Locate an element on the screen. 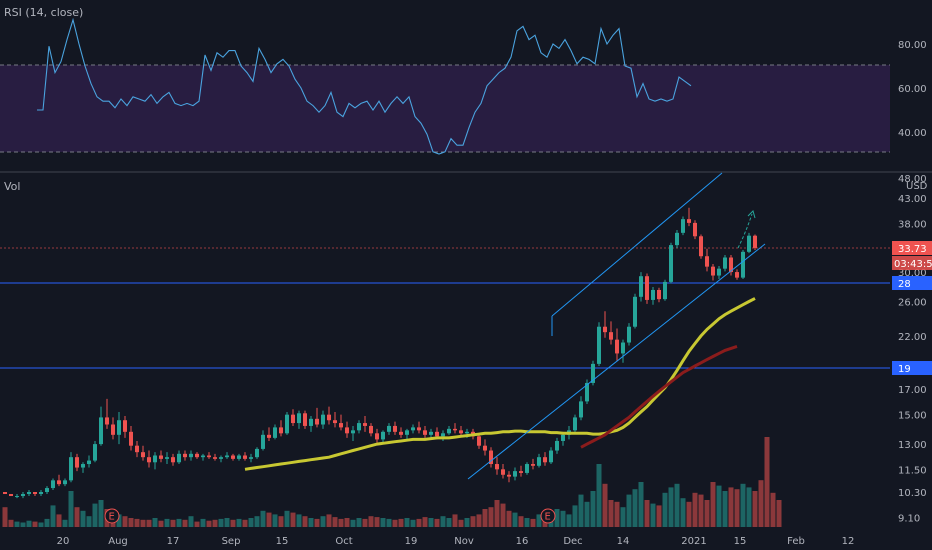 This screenshot has width=932, height=550. time-axis: 20 Aug 17 Sep 15 Oct 19 Nov 16 Dec 14 2021 15 Feb 12 is located at coordinates (456, 541).